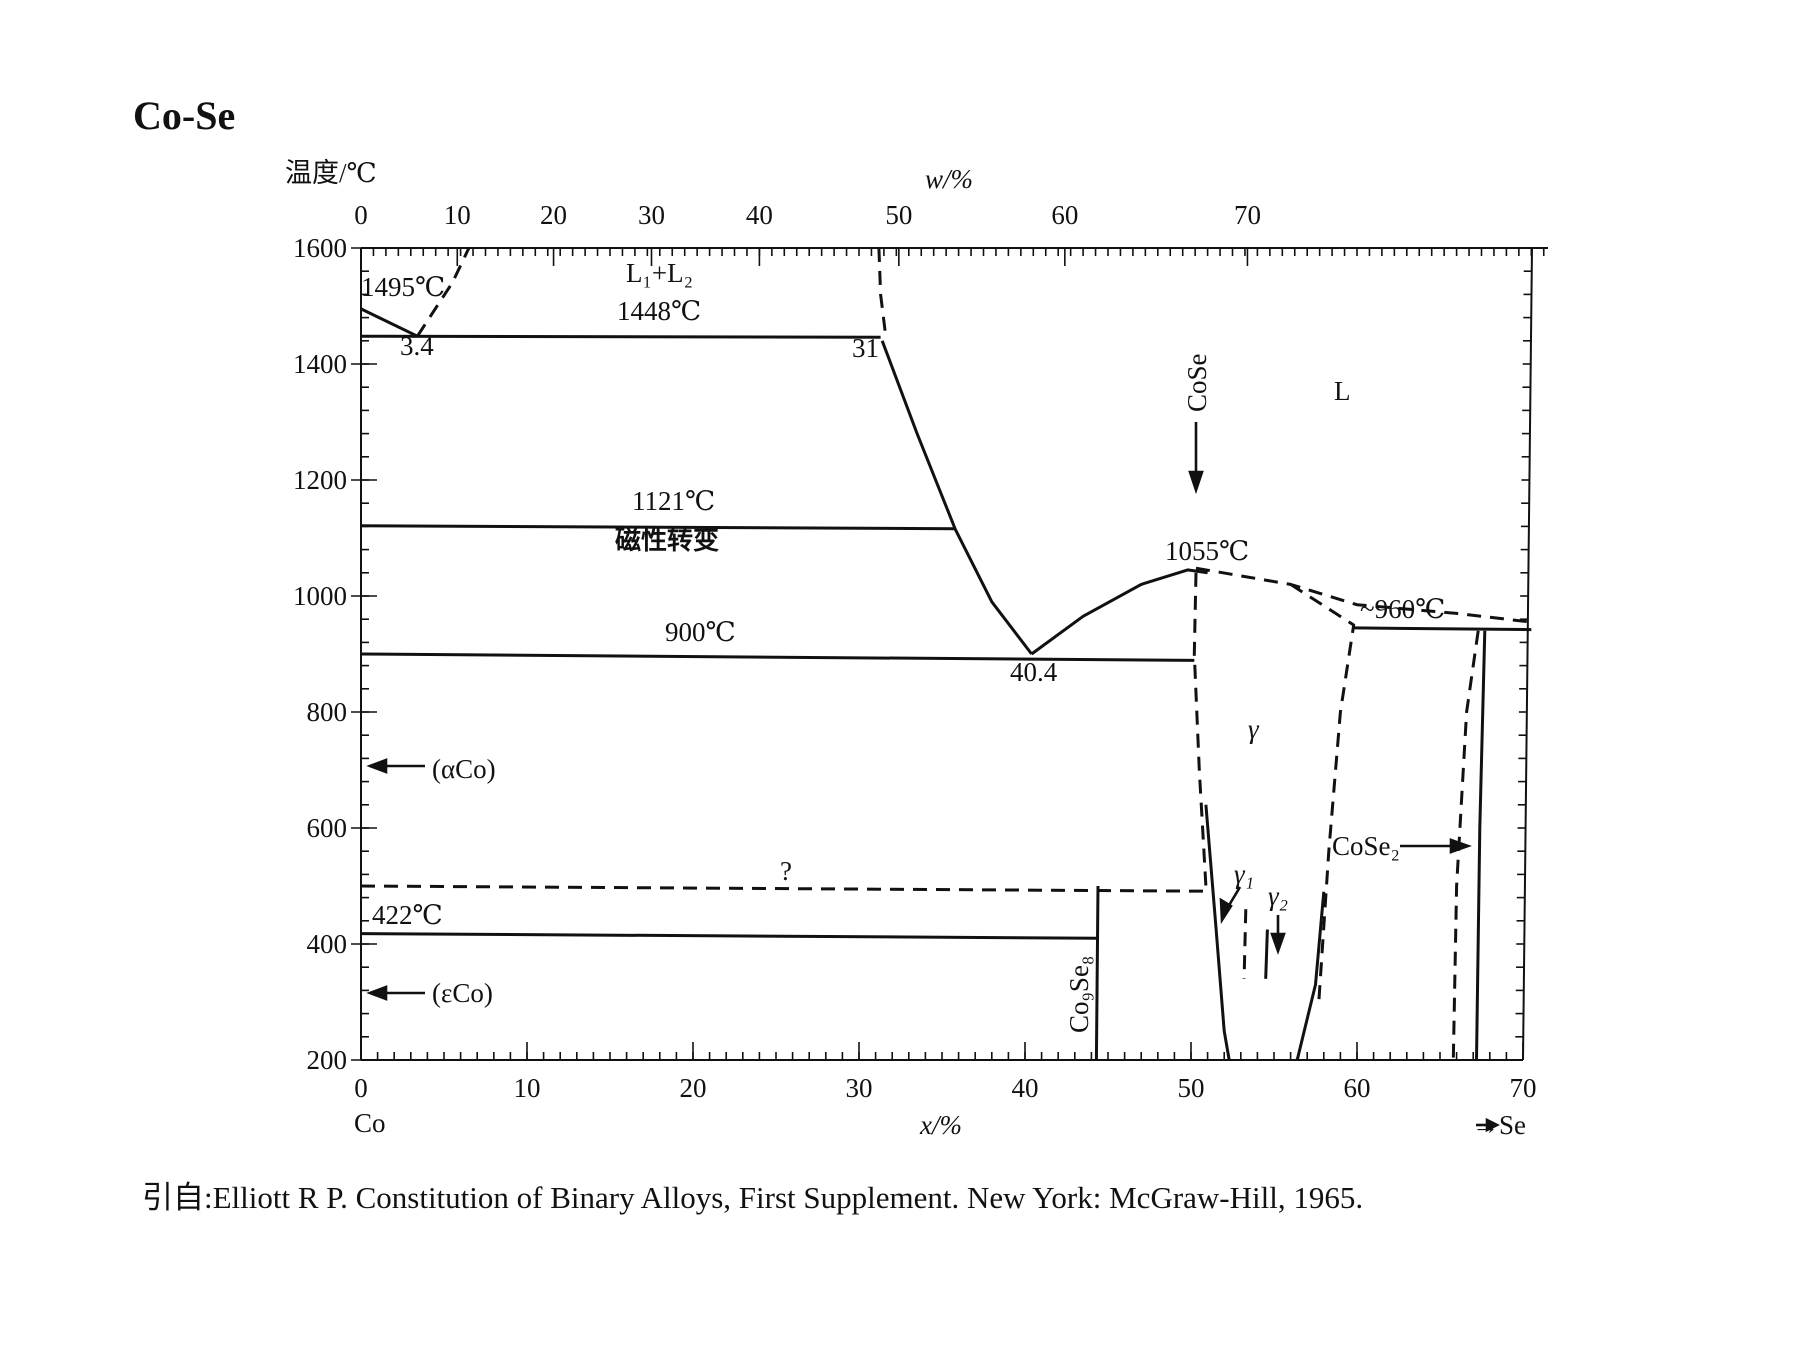  What do you see at coordinates (553, 215) in the screenshot?
I see `w-tick-label: 20` at bounding box center [553, 215].